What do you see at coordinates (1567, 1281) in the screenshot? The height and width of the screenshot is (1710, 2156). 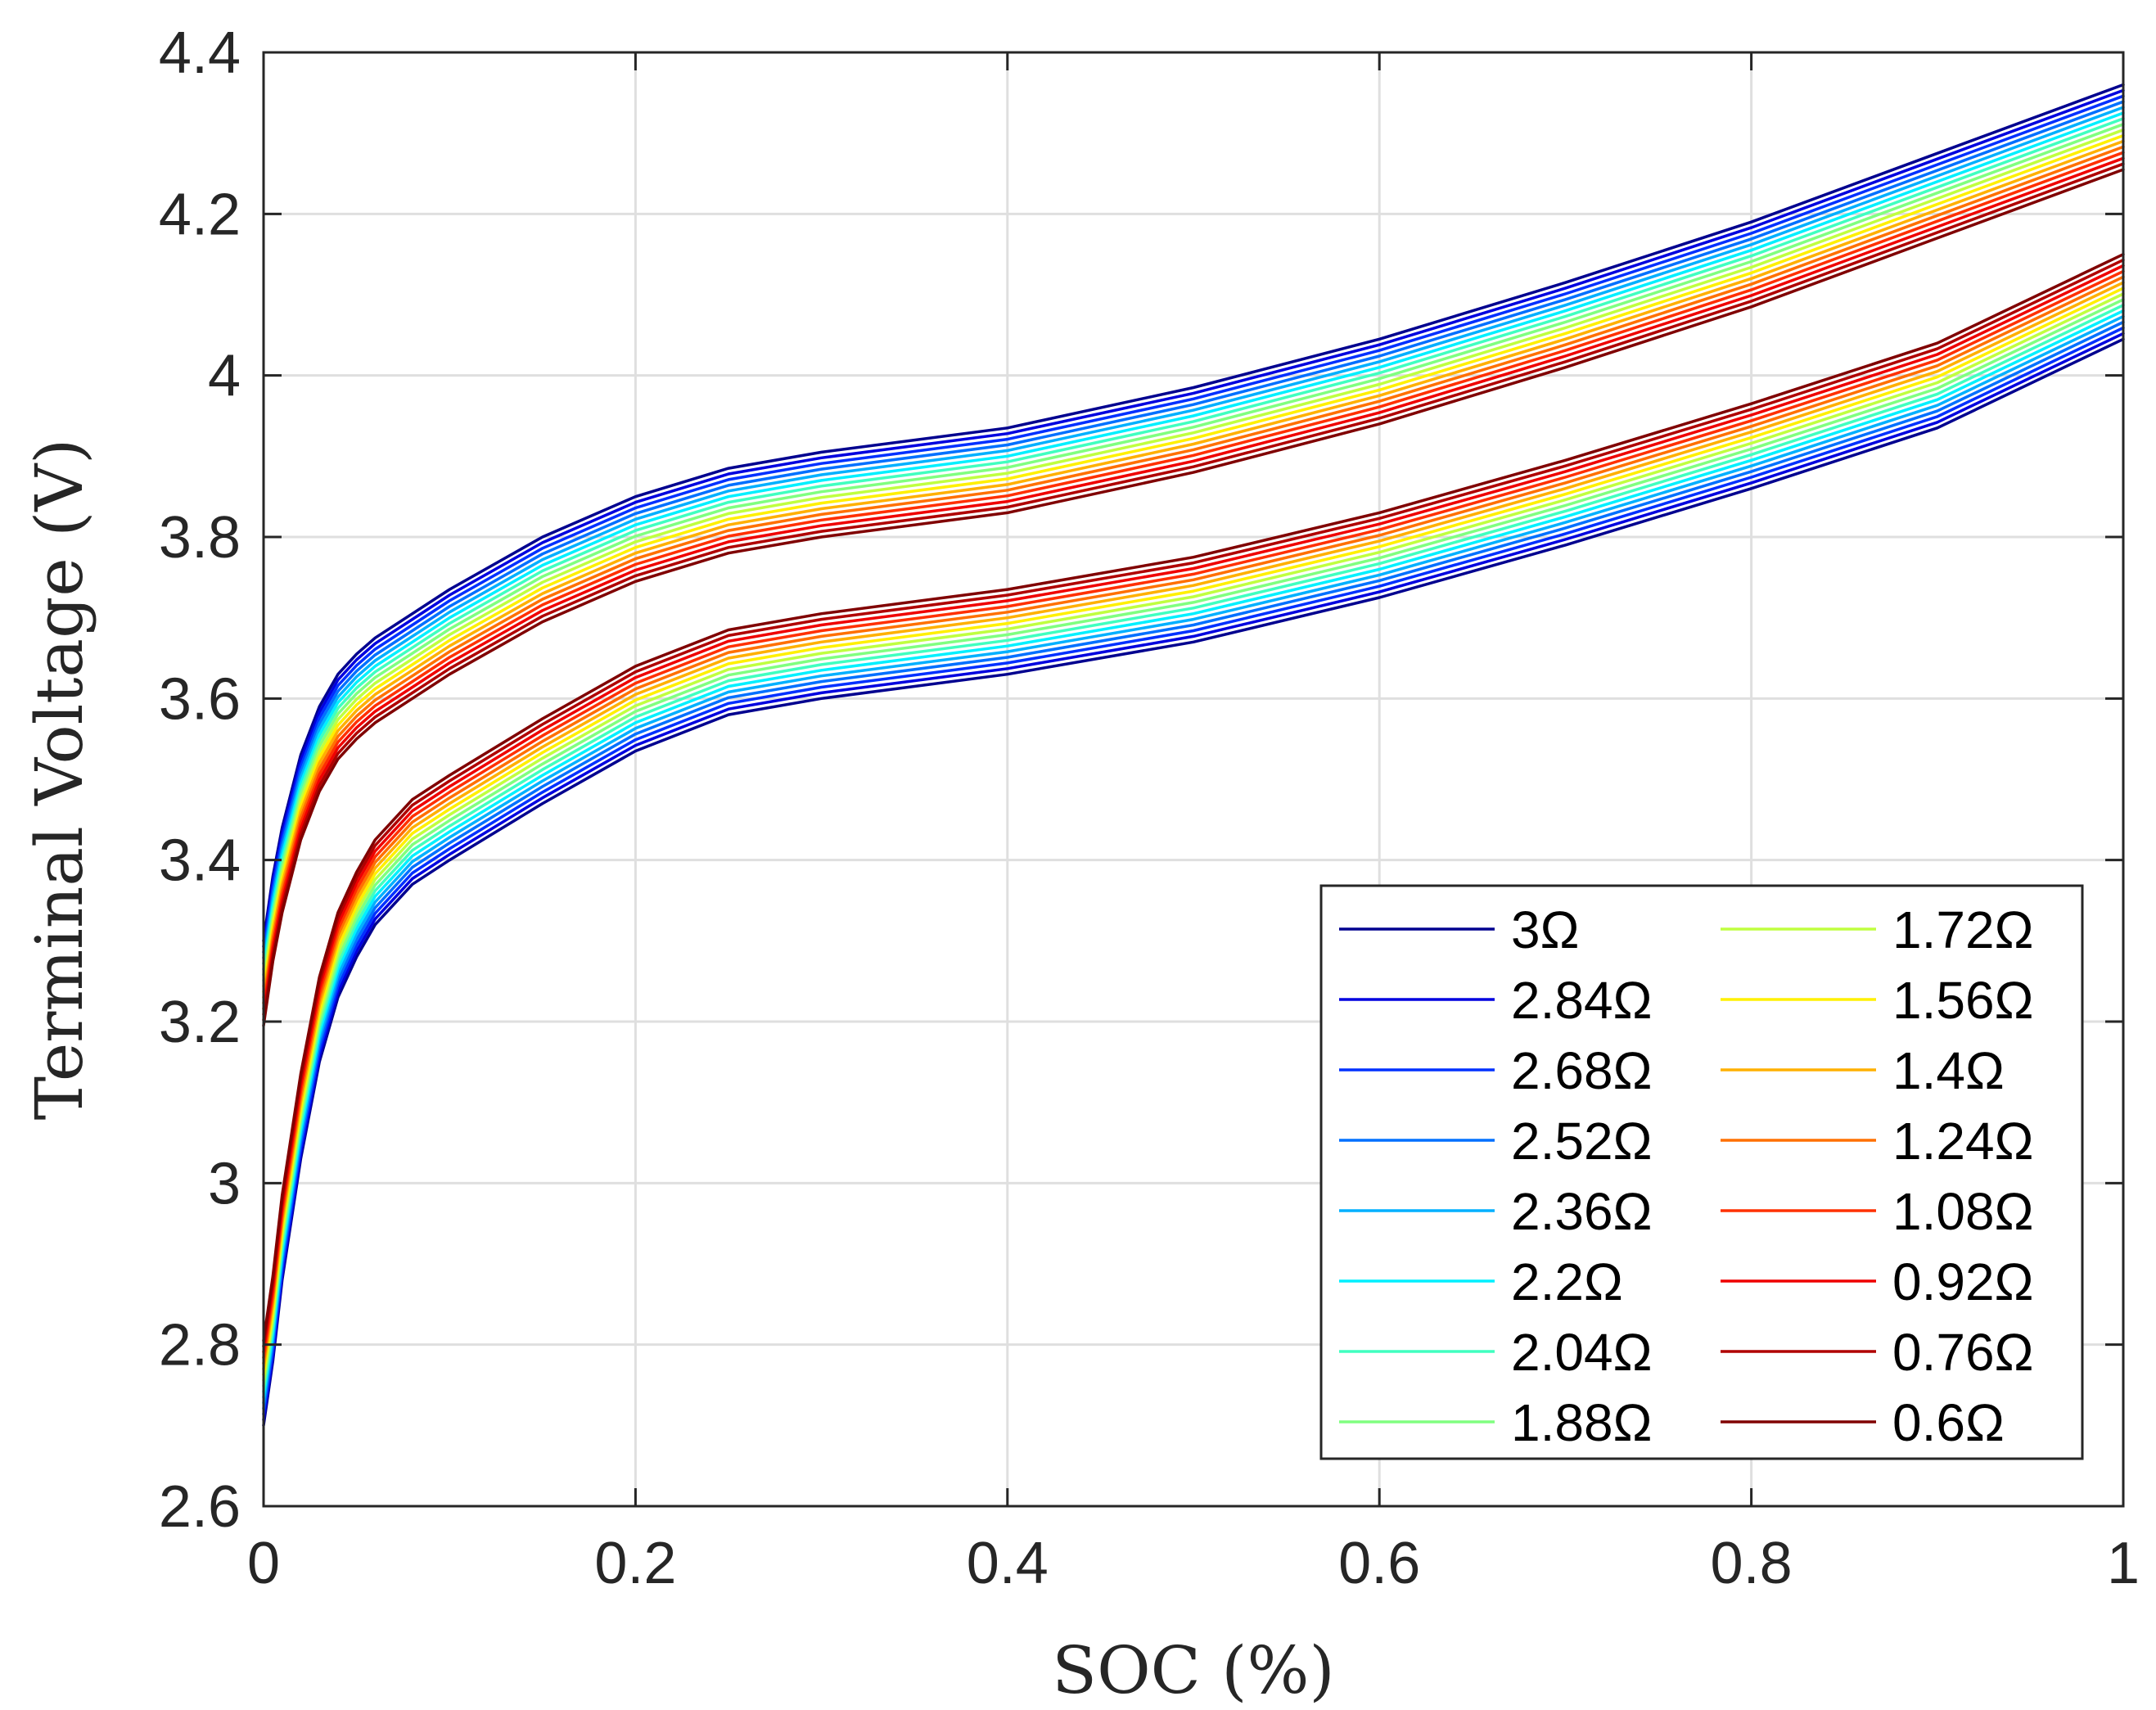 I see `legend-label: 2.2Ω` at bounding box center [1567, 1281].